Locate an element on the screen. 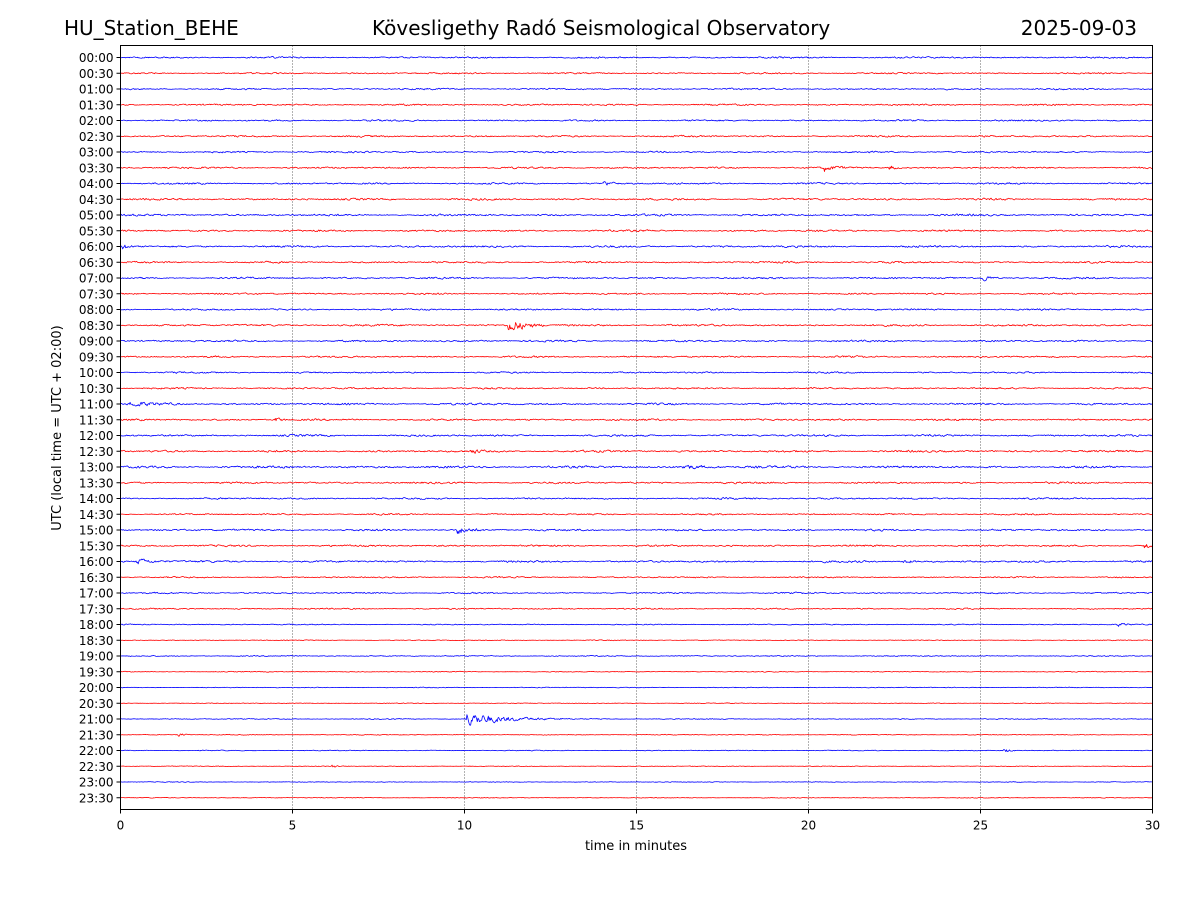 This screenshot has height=900, width=1200. y-tick-label: 00:00 is located at coordinates (96, 58).